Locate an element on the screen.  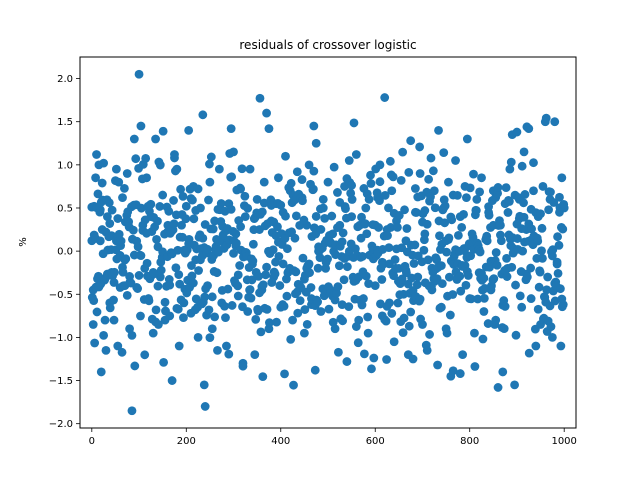
y-tick-label: −2.0 is located at coordinates (61, 424).